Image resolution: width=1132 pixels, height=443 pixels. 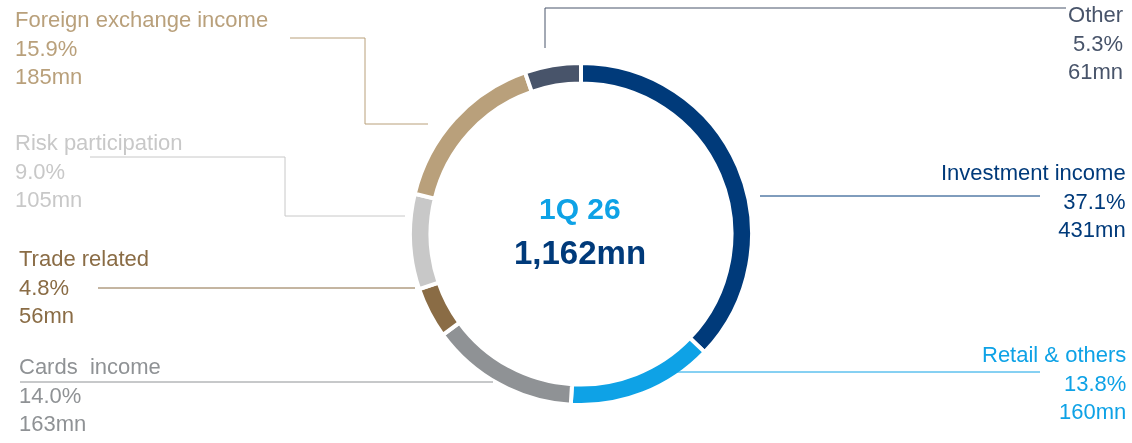 I want to click on data-label: 37.1% 431mn, so click(x=1092, y=215).